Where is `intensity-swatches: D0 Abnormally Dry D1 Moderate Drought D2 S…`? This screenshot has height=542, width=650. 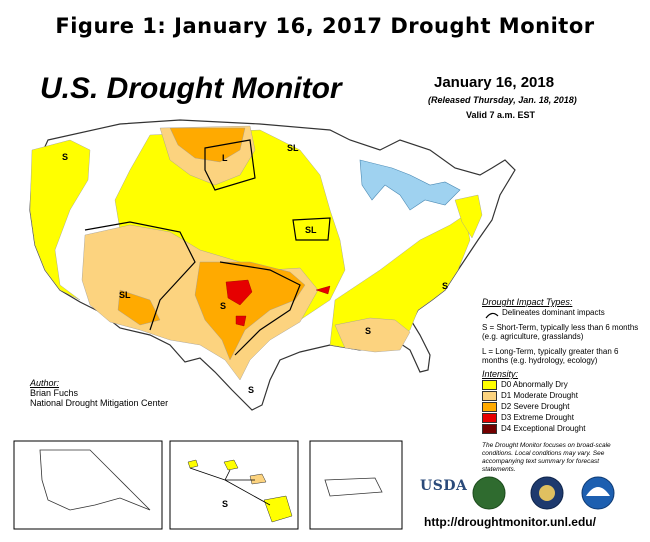 intensity-swatches: D0 Abnormally Dry D1 Moderate Drought D2 S… is located at coordinates (562, 406).